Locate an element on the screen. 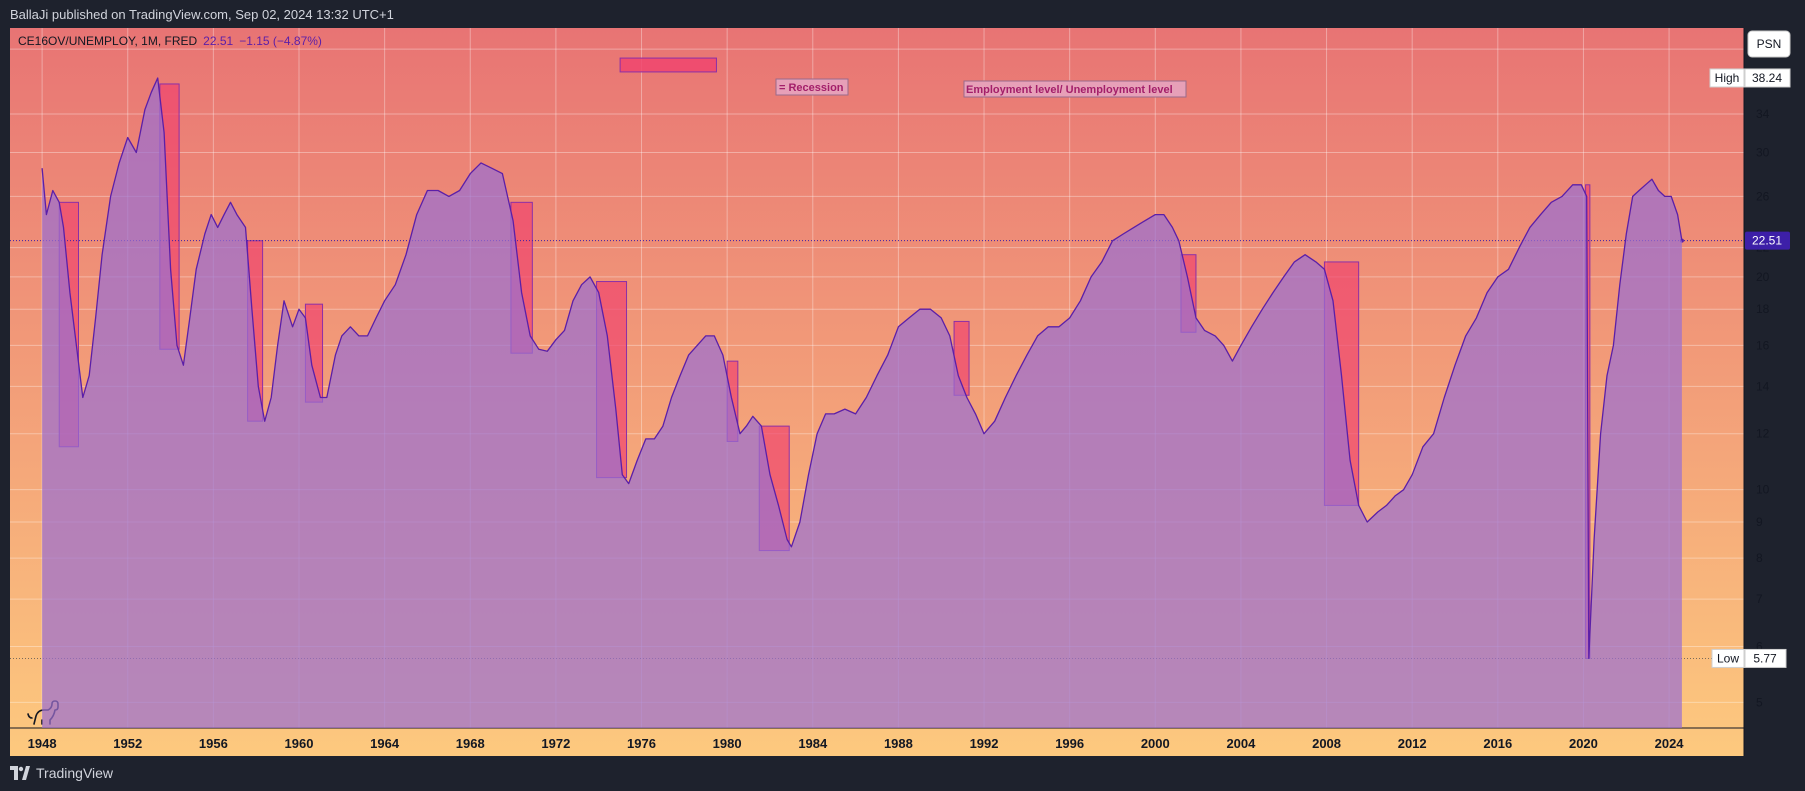  tradingview-logo-icon is located at coordinates (20, 773).